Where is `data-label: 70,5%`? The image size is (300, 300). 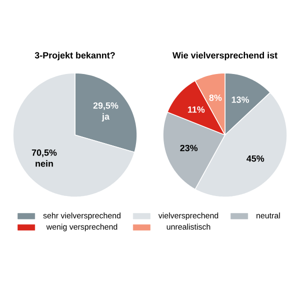 data-label: 70,5% is located at coordinates (44, 153).